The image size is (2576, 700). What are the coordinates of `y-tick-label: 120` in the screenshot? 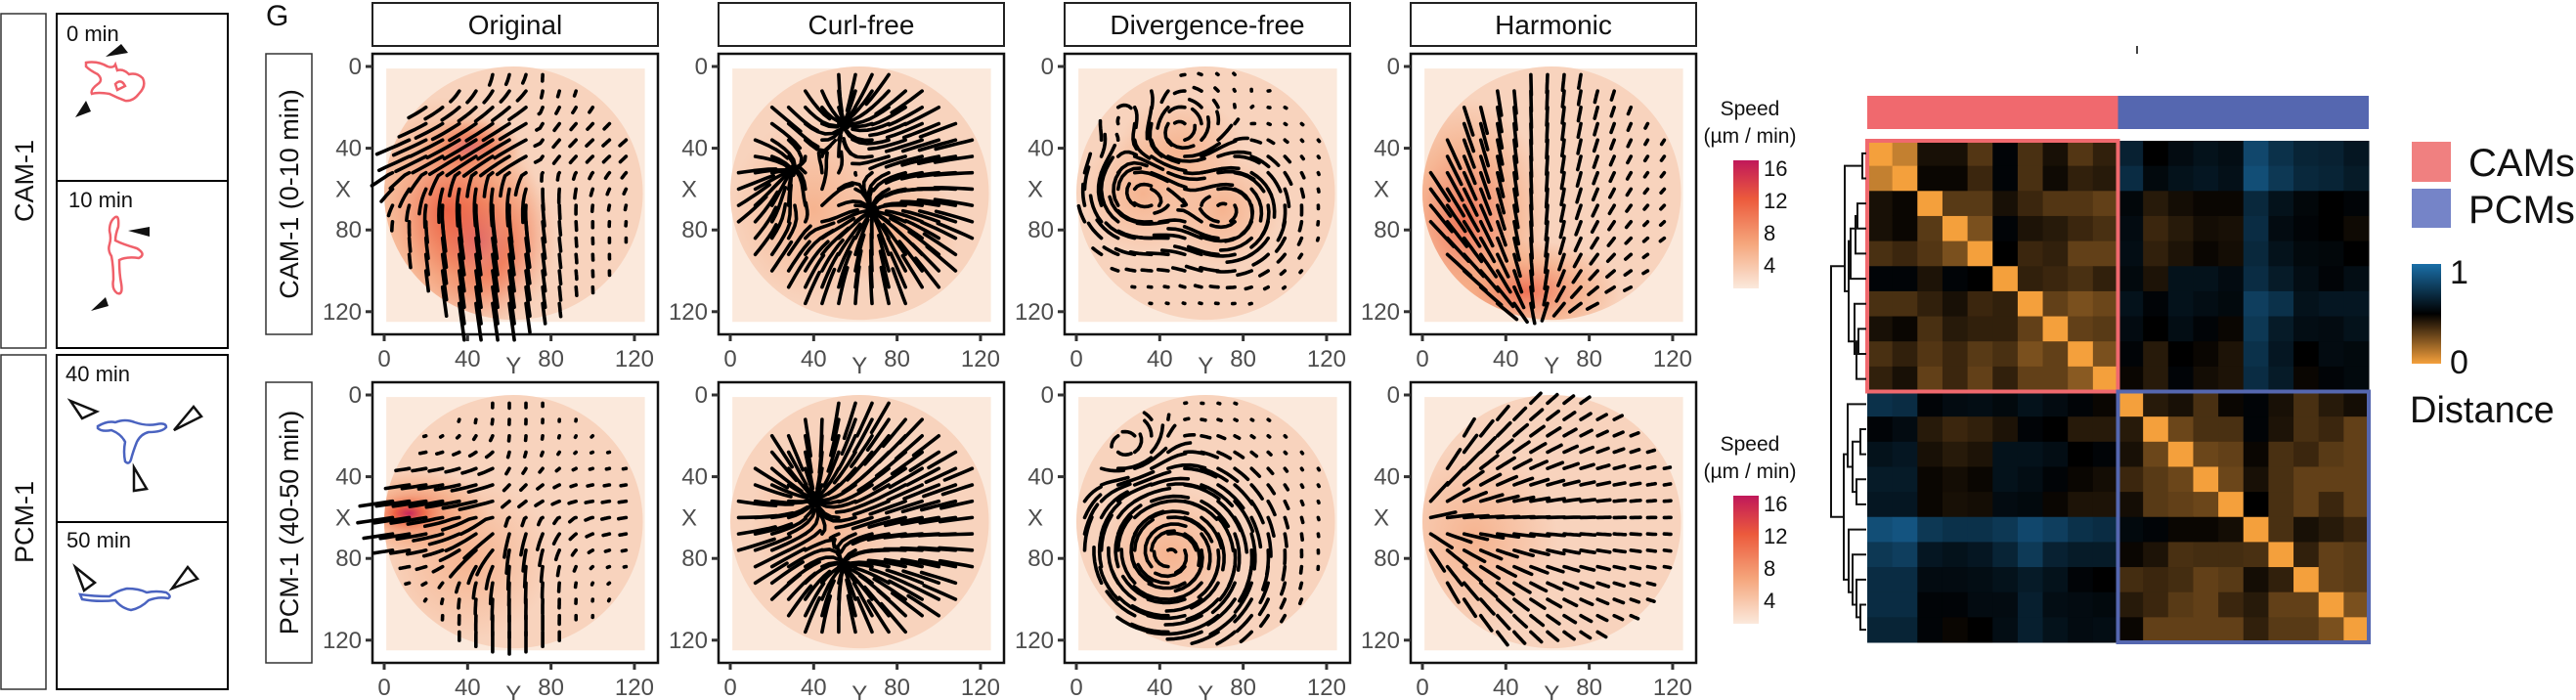 It's located at (1381, 641).